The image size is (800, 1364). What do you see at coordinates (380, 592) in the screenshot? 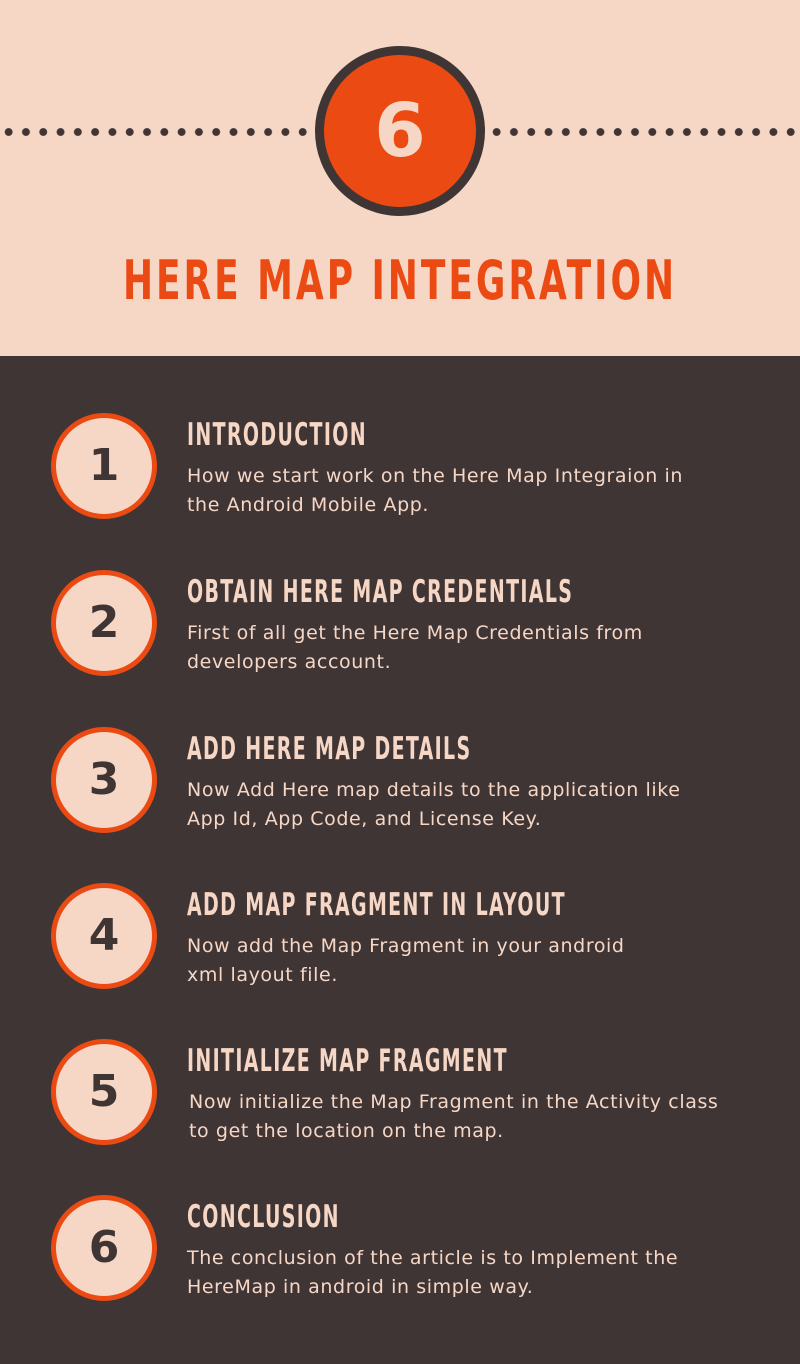
I see `step-title: OBTAIN HERE MAP CREDENTIALS` at bounding box center [380, 592].